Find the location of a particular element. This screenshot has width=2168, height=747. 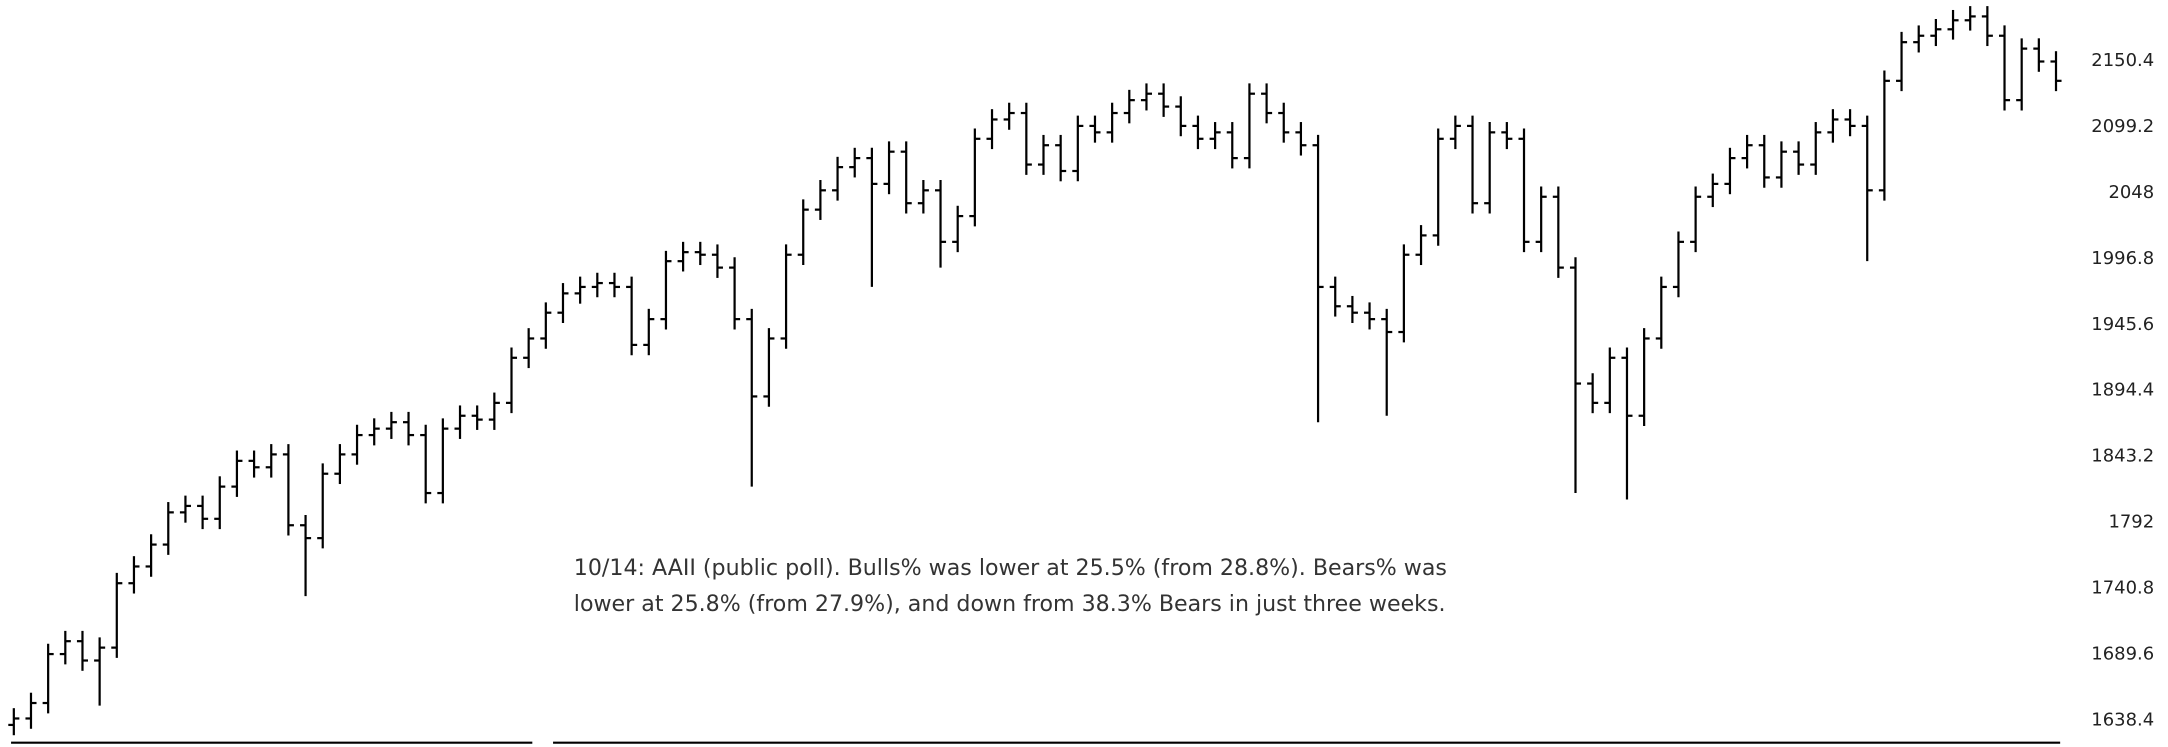

y-tick-label: 1996.8 is located at coordinates (2122, 258).